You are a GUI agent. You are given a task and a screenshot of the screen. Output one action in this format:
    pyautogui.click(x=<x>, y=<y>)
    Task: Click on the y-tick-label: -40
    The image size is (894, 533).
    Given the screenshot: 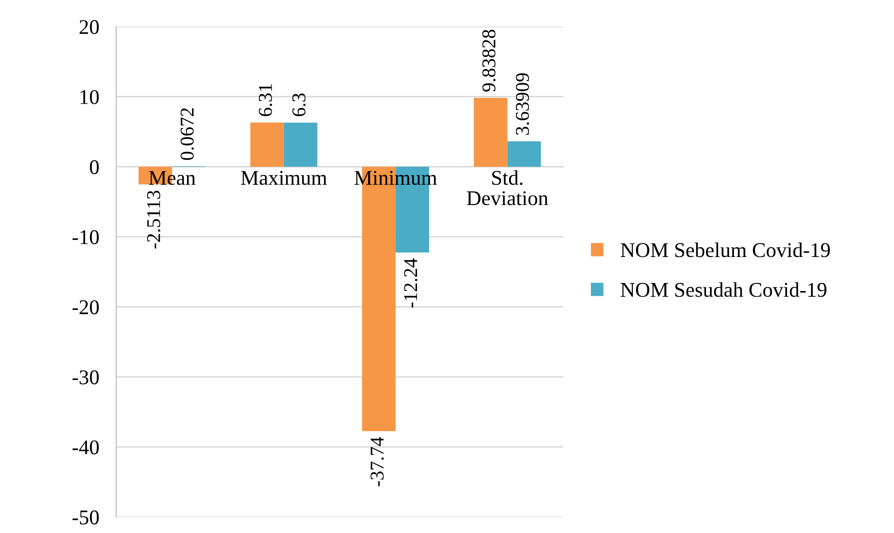 What is the action you would take?
    pyautogui.click(x=85, y=447)
    